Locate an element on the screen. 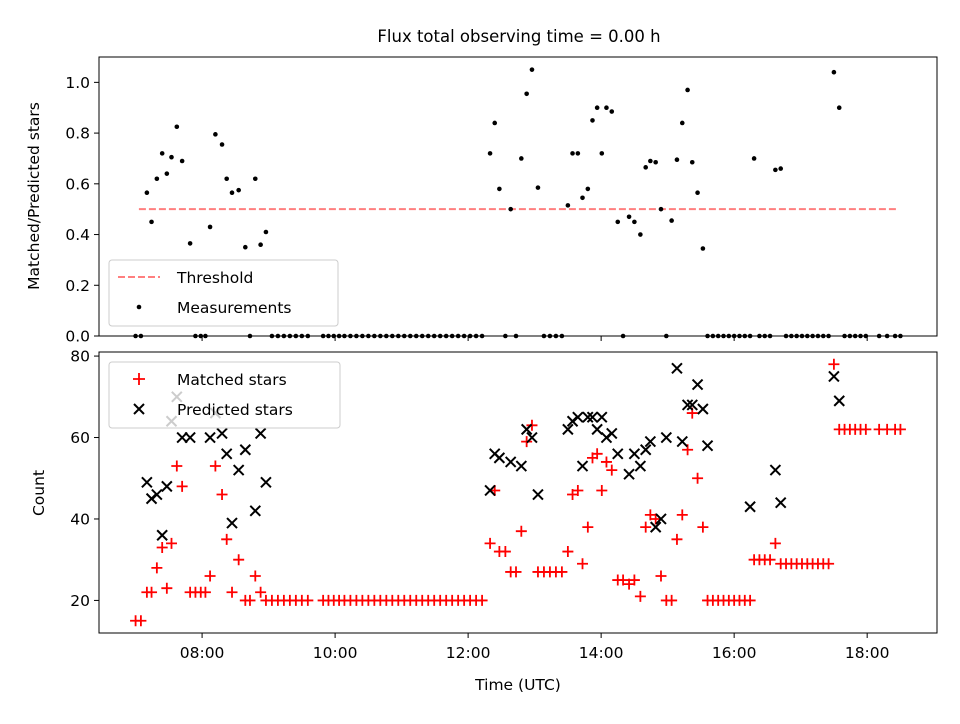 This screenshot has height=724, width=960. top-y-tick-label: 0.2 is located at coordinates (77, 286).